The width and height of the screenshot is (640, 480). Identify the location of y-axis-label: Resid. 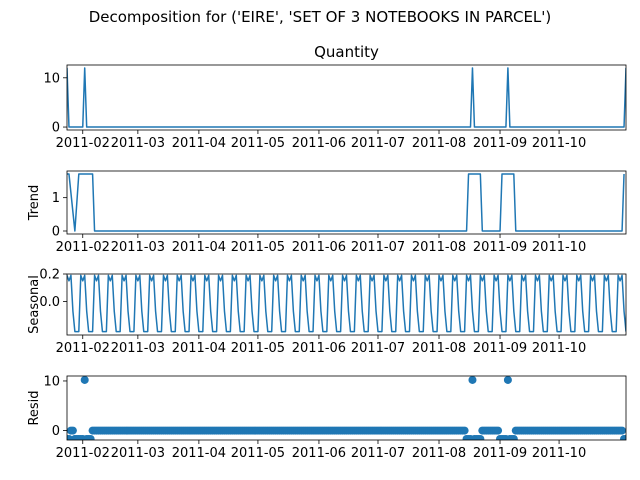
(34, 407).